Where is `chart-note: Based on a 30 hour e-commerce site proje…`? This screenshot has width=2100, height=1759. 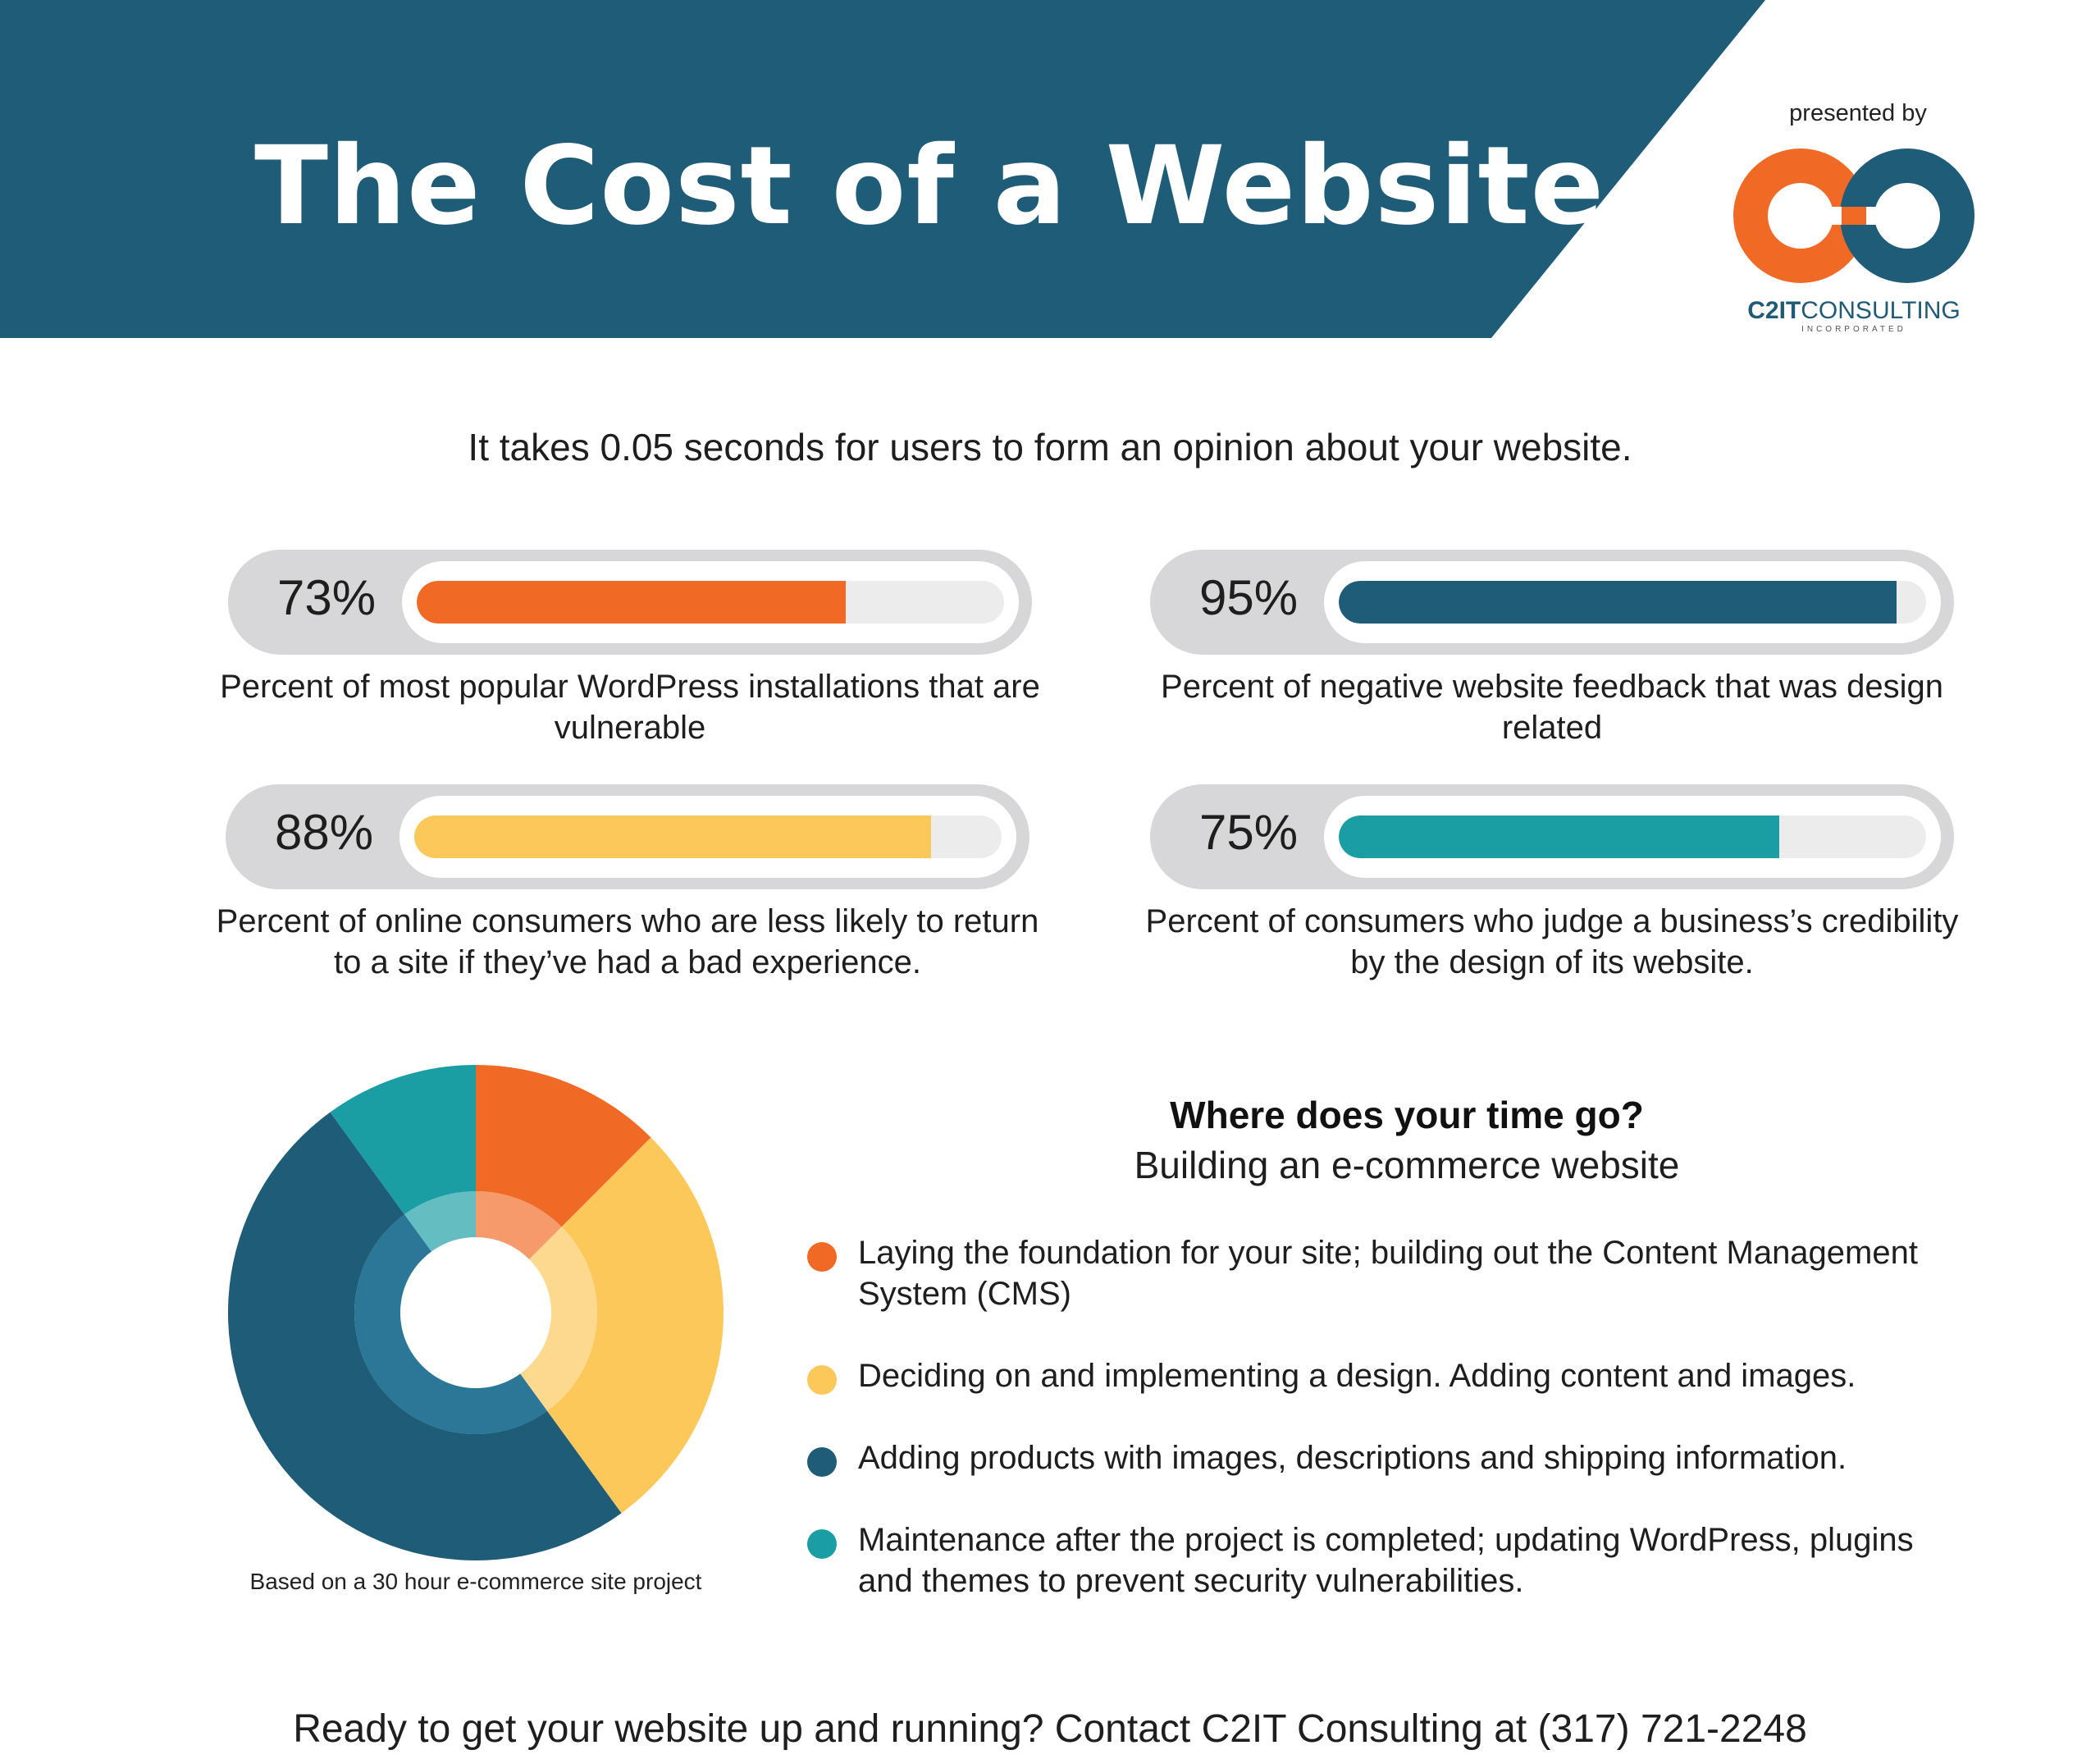
chart-note: Based on a 30 hour e-commerce site proje… is located at coordinates (476, 1582).